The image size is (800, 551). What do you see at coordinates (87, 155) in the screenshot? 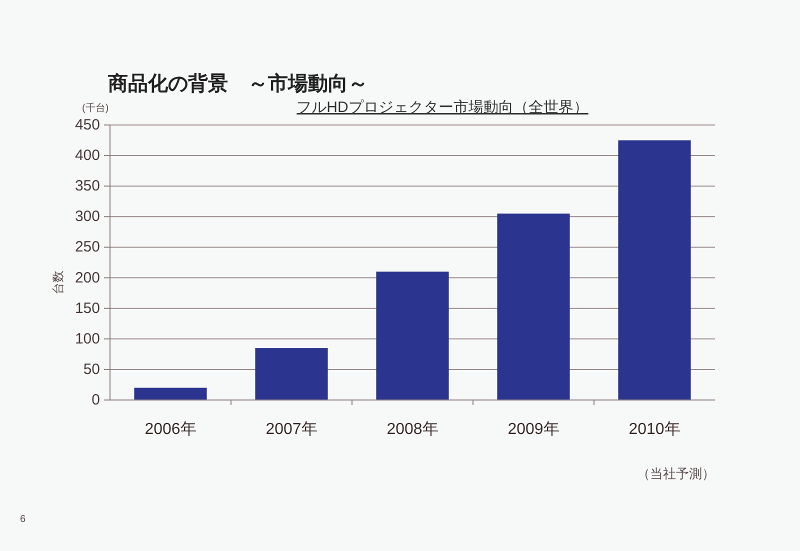
I see `y-tick-label: 400` at bounding box center [87, 155].